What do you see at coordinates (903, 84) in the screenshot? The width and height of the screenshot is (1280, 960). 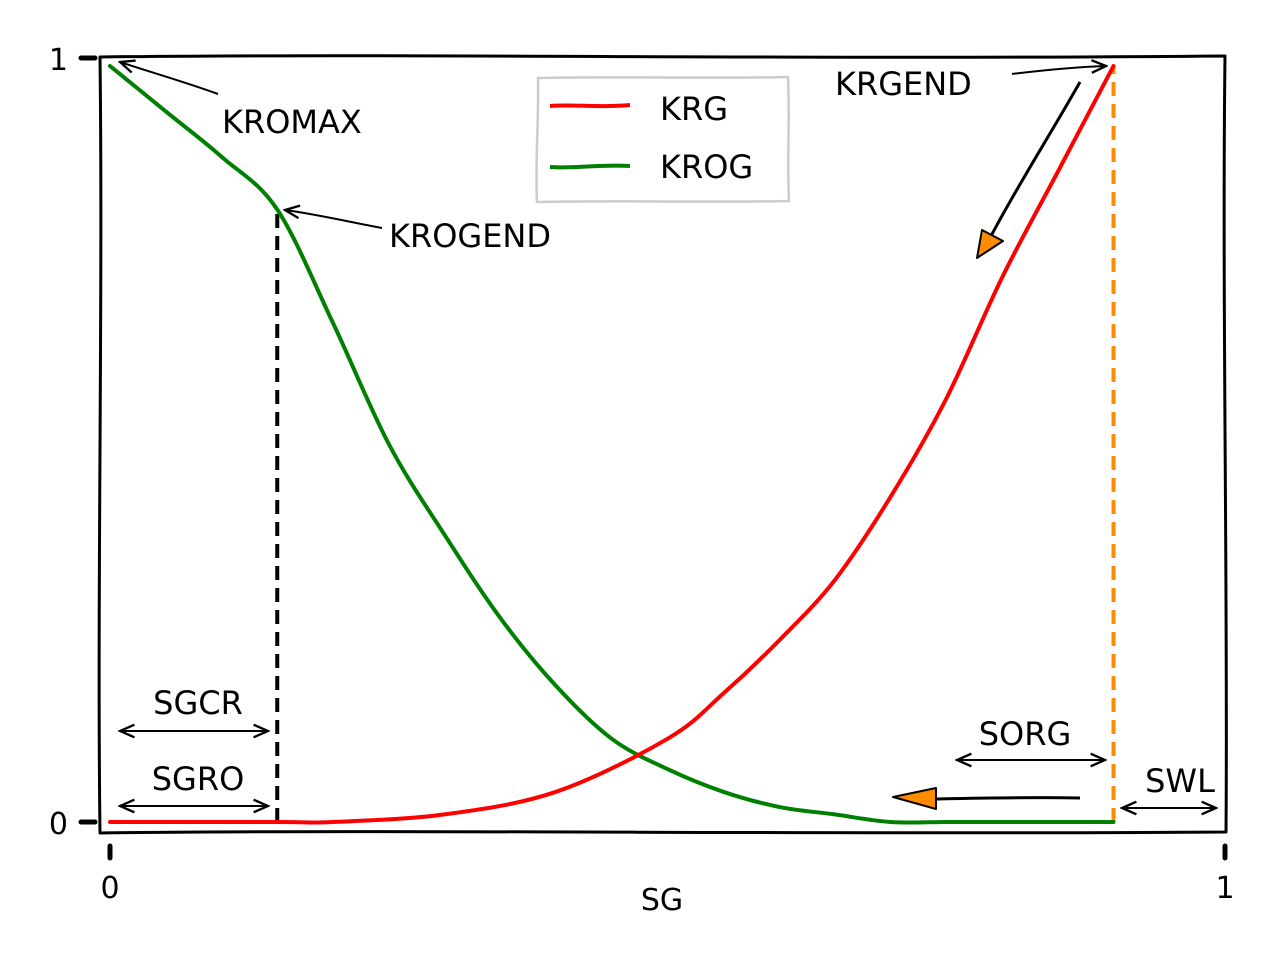 I see `krgend-label: KRGEND` at bounding box center [903, 84].